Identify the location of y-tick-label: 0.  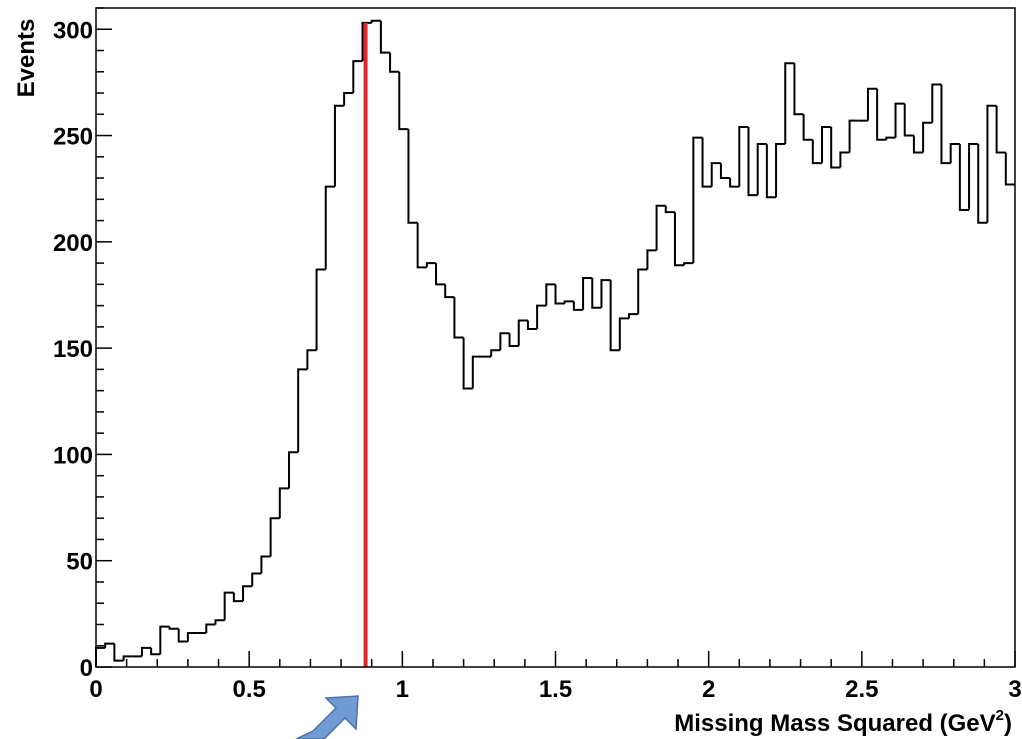
(86, 668).